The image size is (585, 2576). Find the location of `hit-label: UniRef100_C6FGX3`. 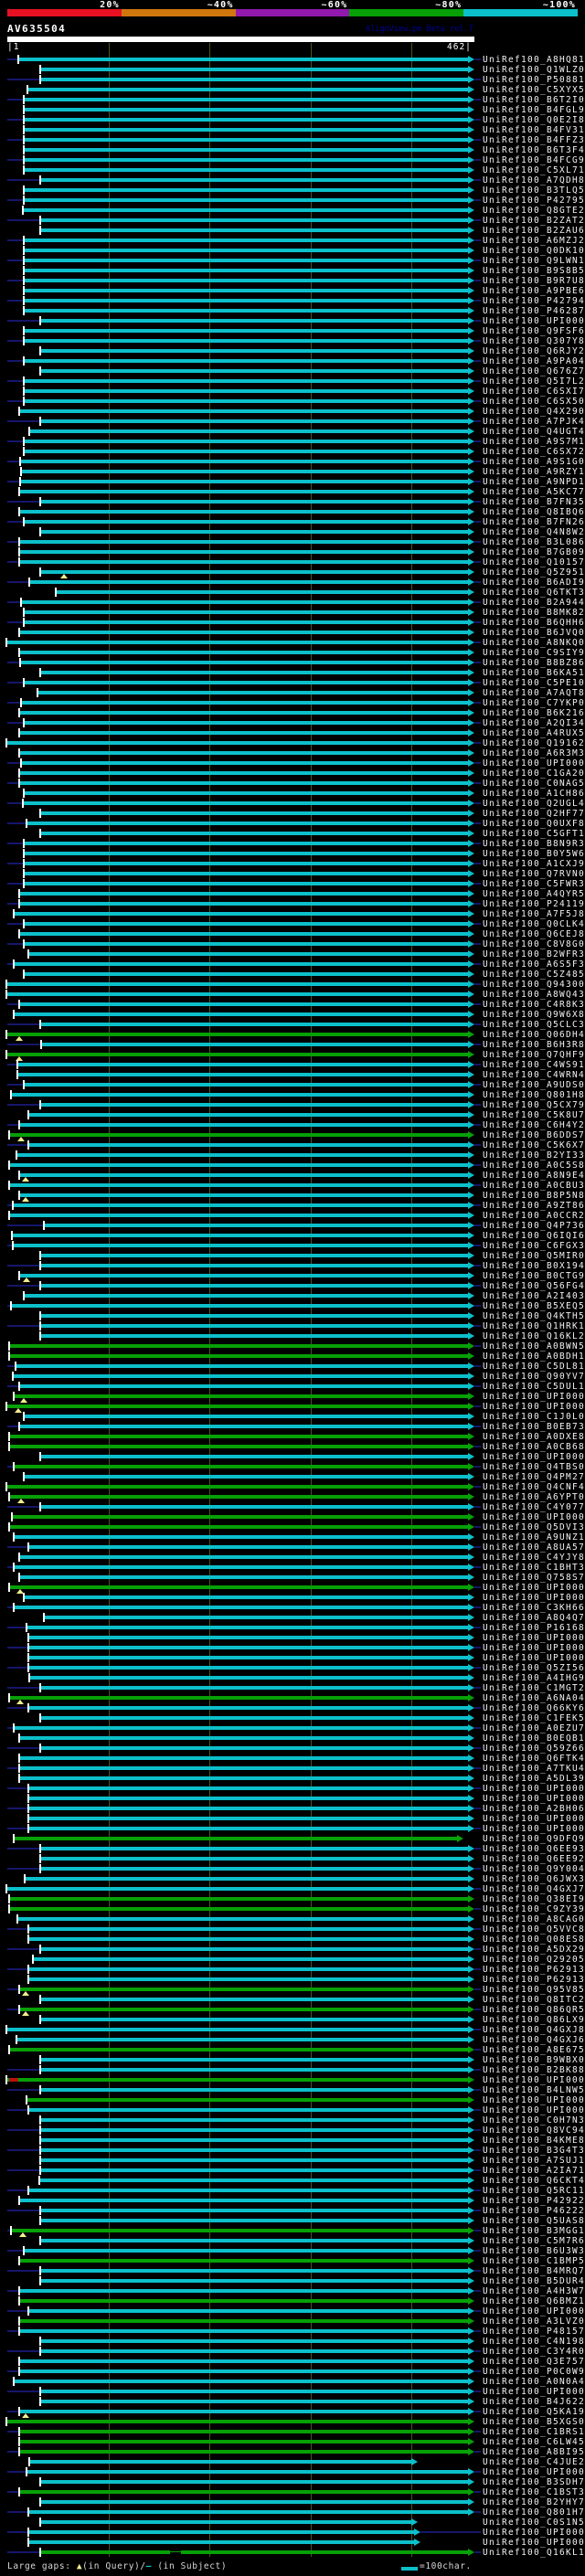

hit-label: UniRef100_C6FGX3 is located at coordinates (534, 1245).